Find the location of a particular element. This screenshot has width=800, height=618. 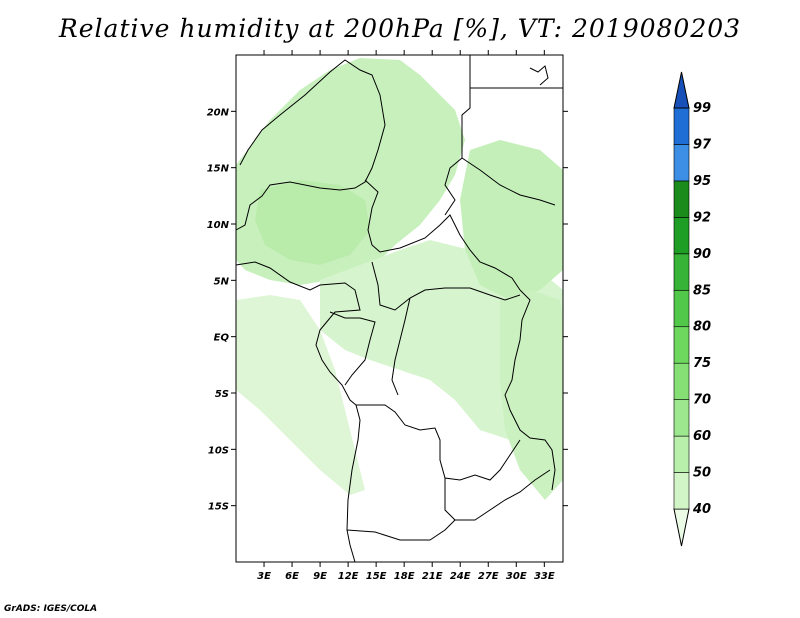

lat-label: 5S is located at coordinates (222, 394).